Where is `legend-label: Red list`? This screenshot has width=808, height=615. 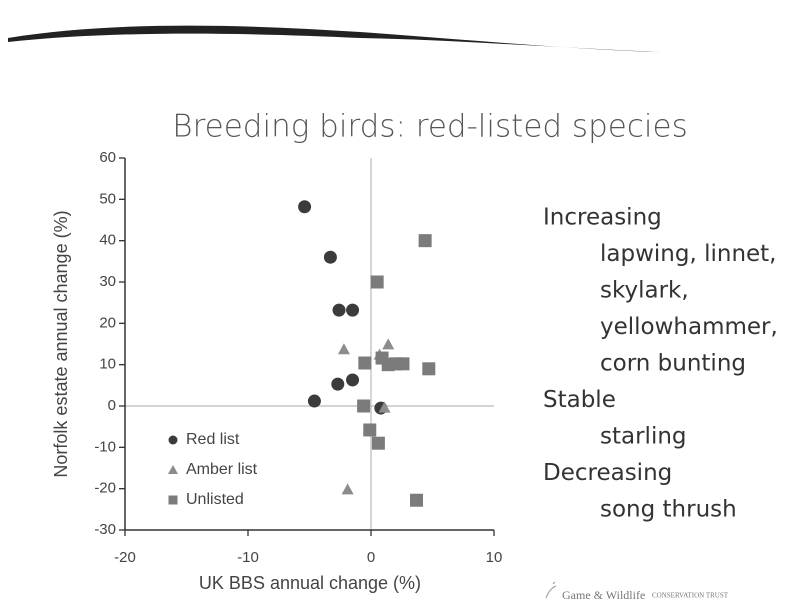 legend-label: Red list is located at coordinates (213, 439).